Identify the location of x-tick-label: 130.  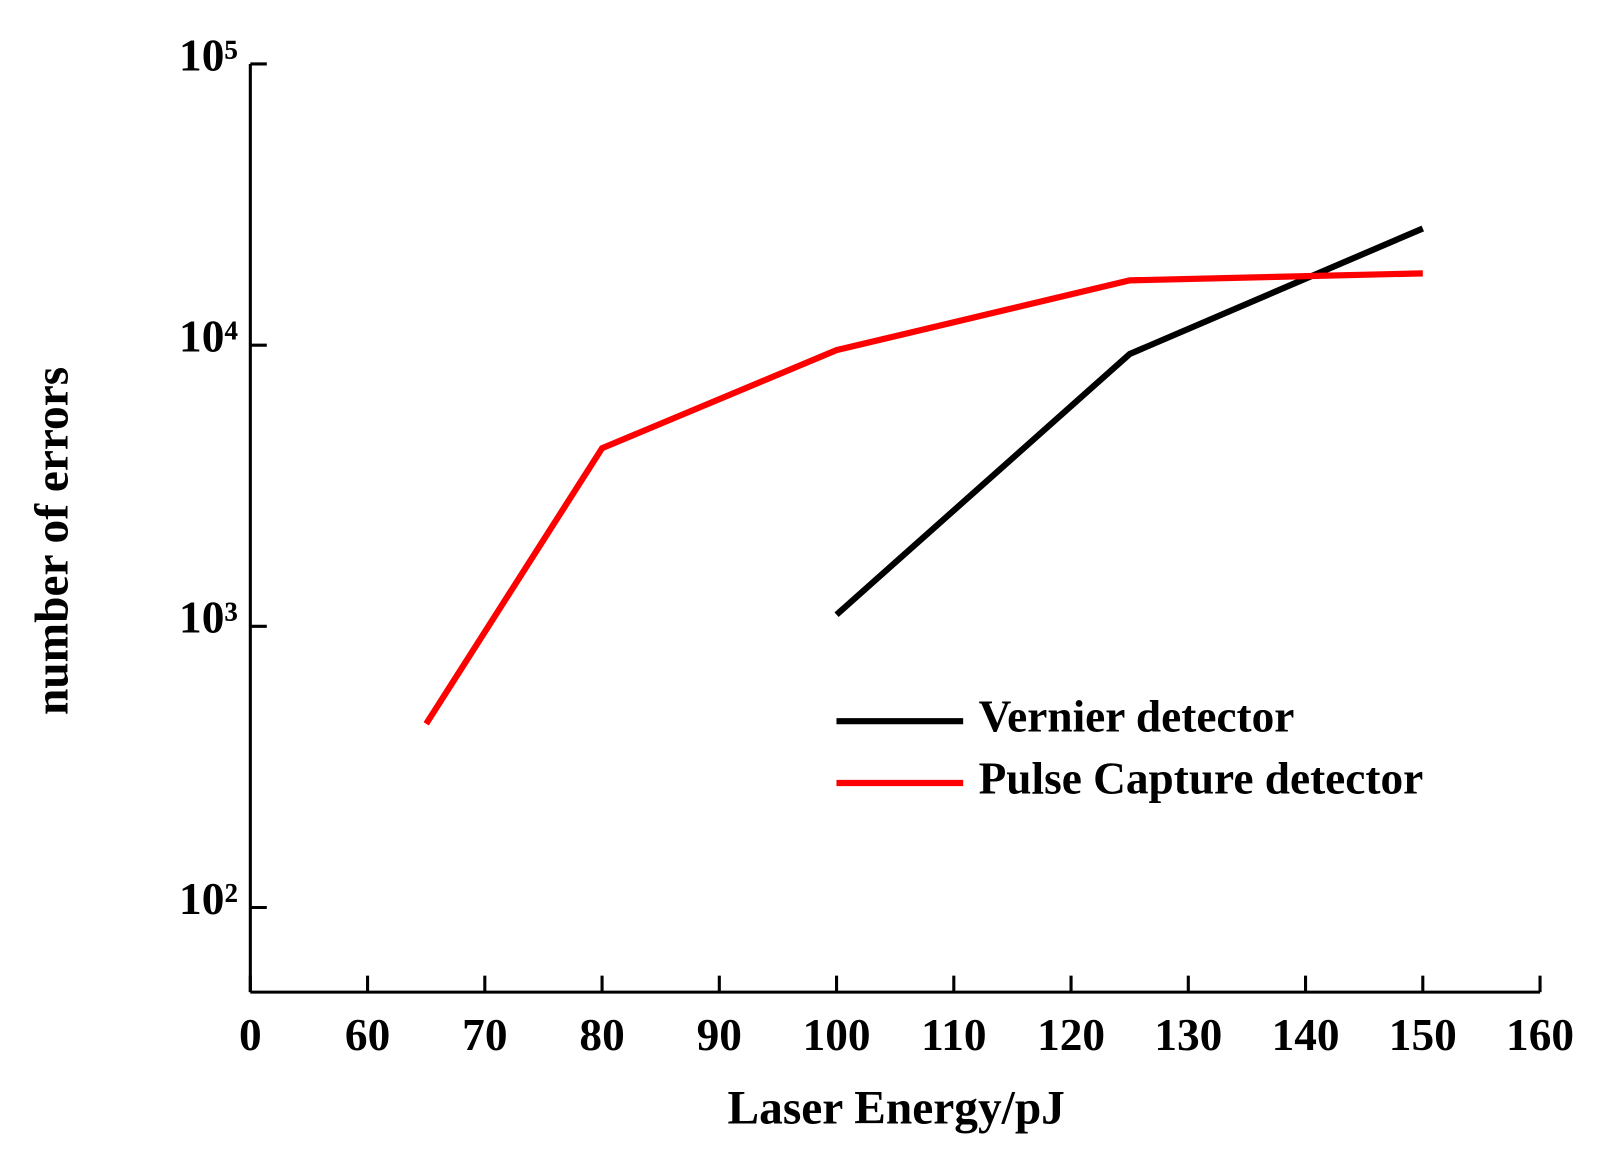
(1188, 1035).